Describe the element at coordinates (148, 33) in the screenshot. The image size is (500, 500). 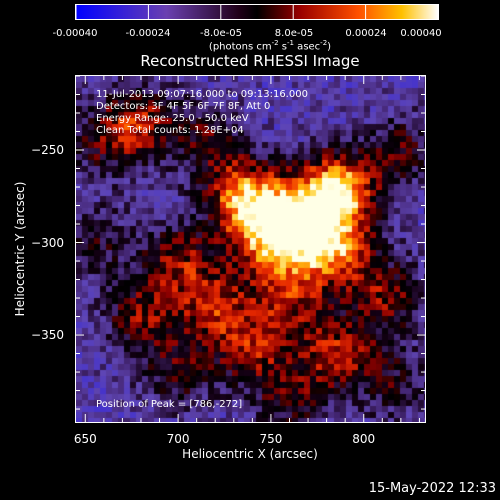
I see `colorbar-tick-label: -0.00024` at that location.